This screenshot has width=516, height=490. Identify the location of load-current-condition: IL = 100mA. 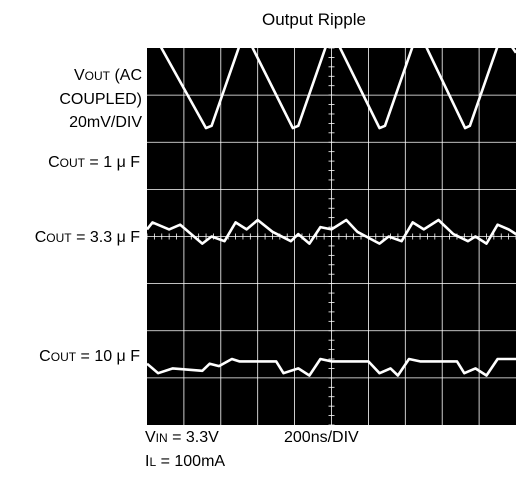
(185, 461).